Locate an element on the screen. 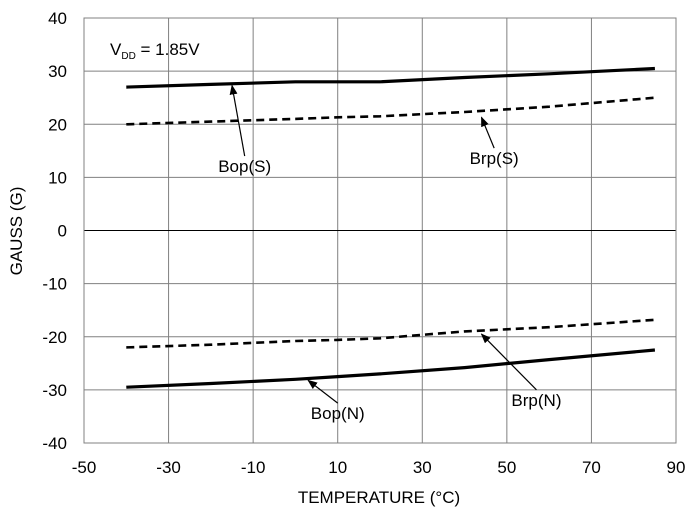 This screenshot has width=685, height=513. x-tick-label: -30 is located at coordinates (168, 467).